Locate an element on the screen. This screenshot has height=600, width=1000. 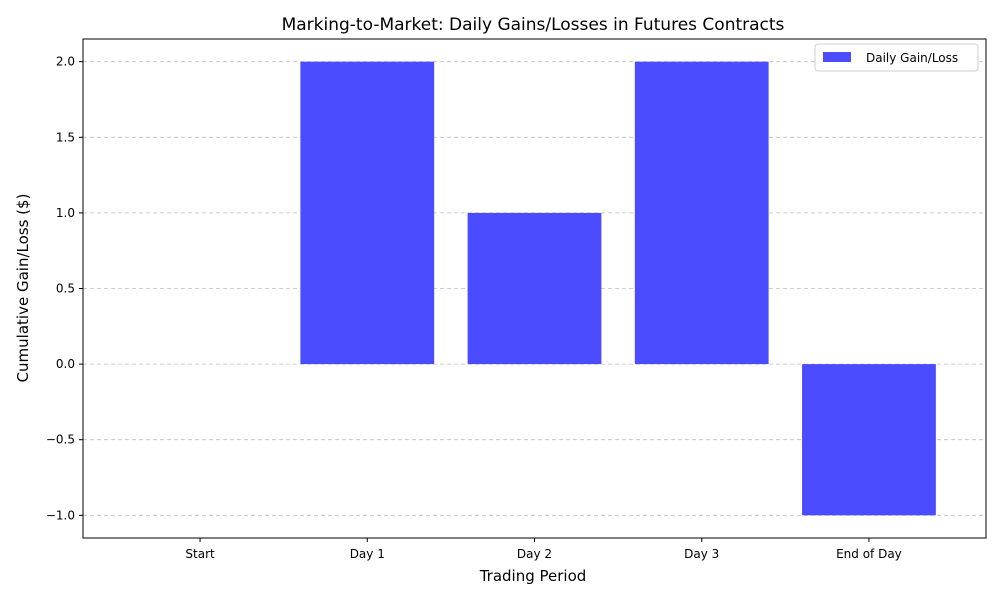
legend-frame is located at coordinates (896, 57).